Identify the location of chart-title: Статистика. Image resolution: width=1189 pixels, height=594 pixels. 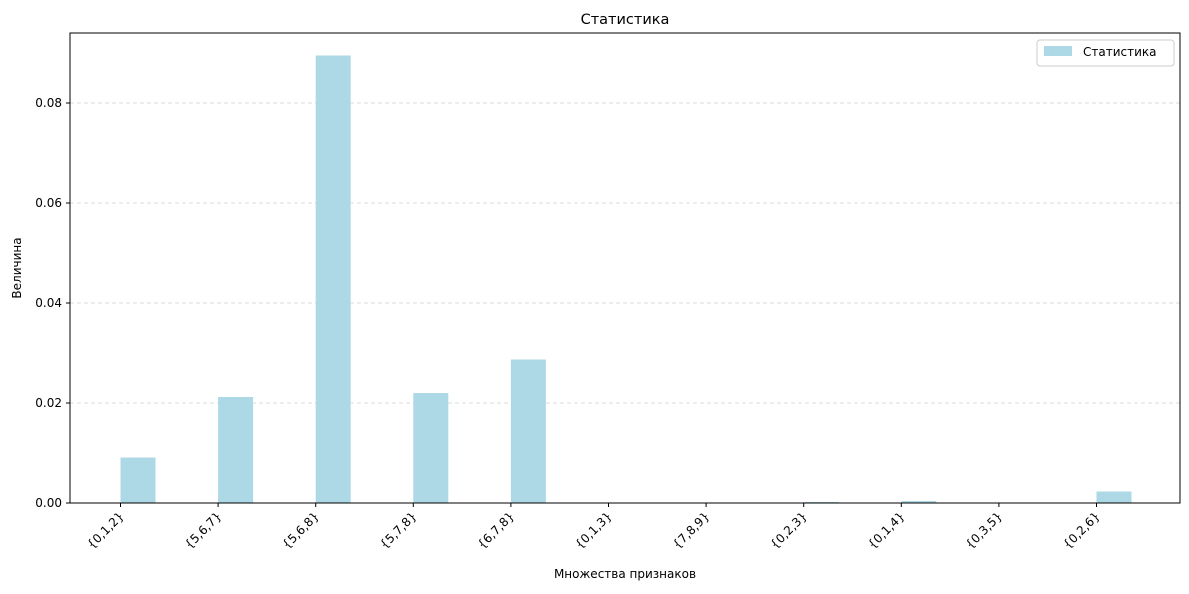
(625, 20).